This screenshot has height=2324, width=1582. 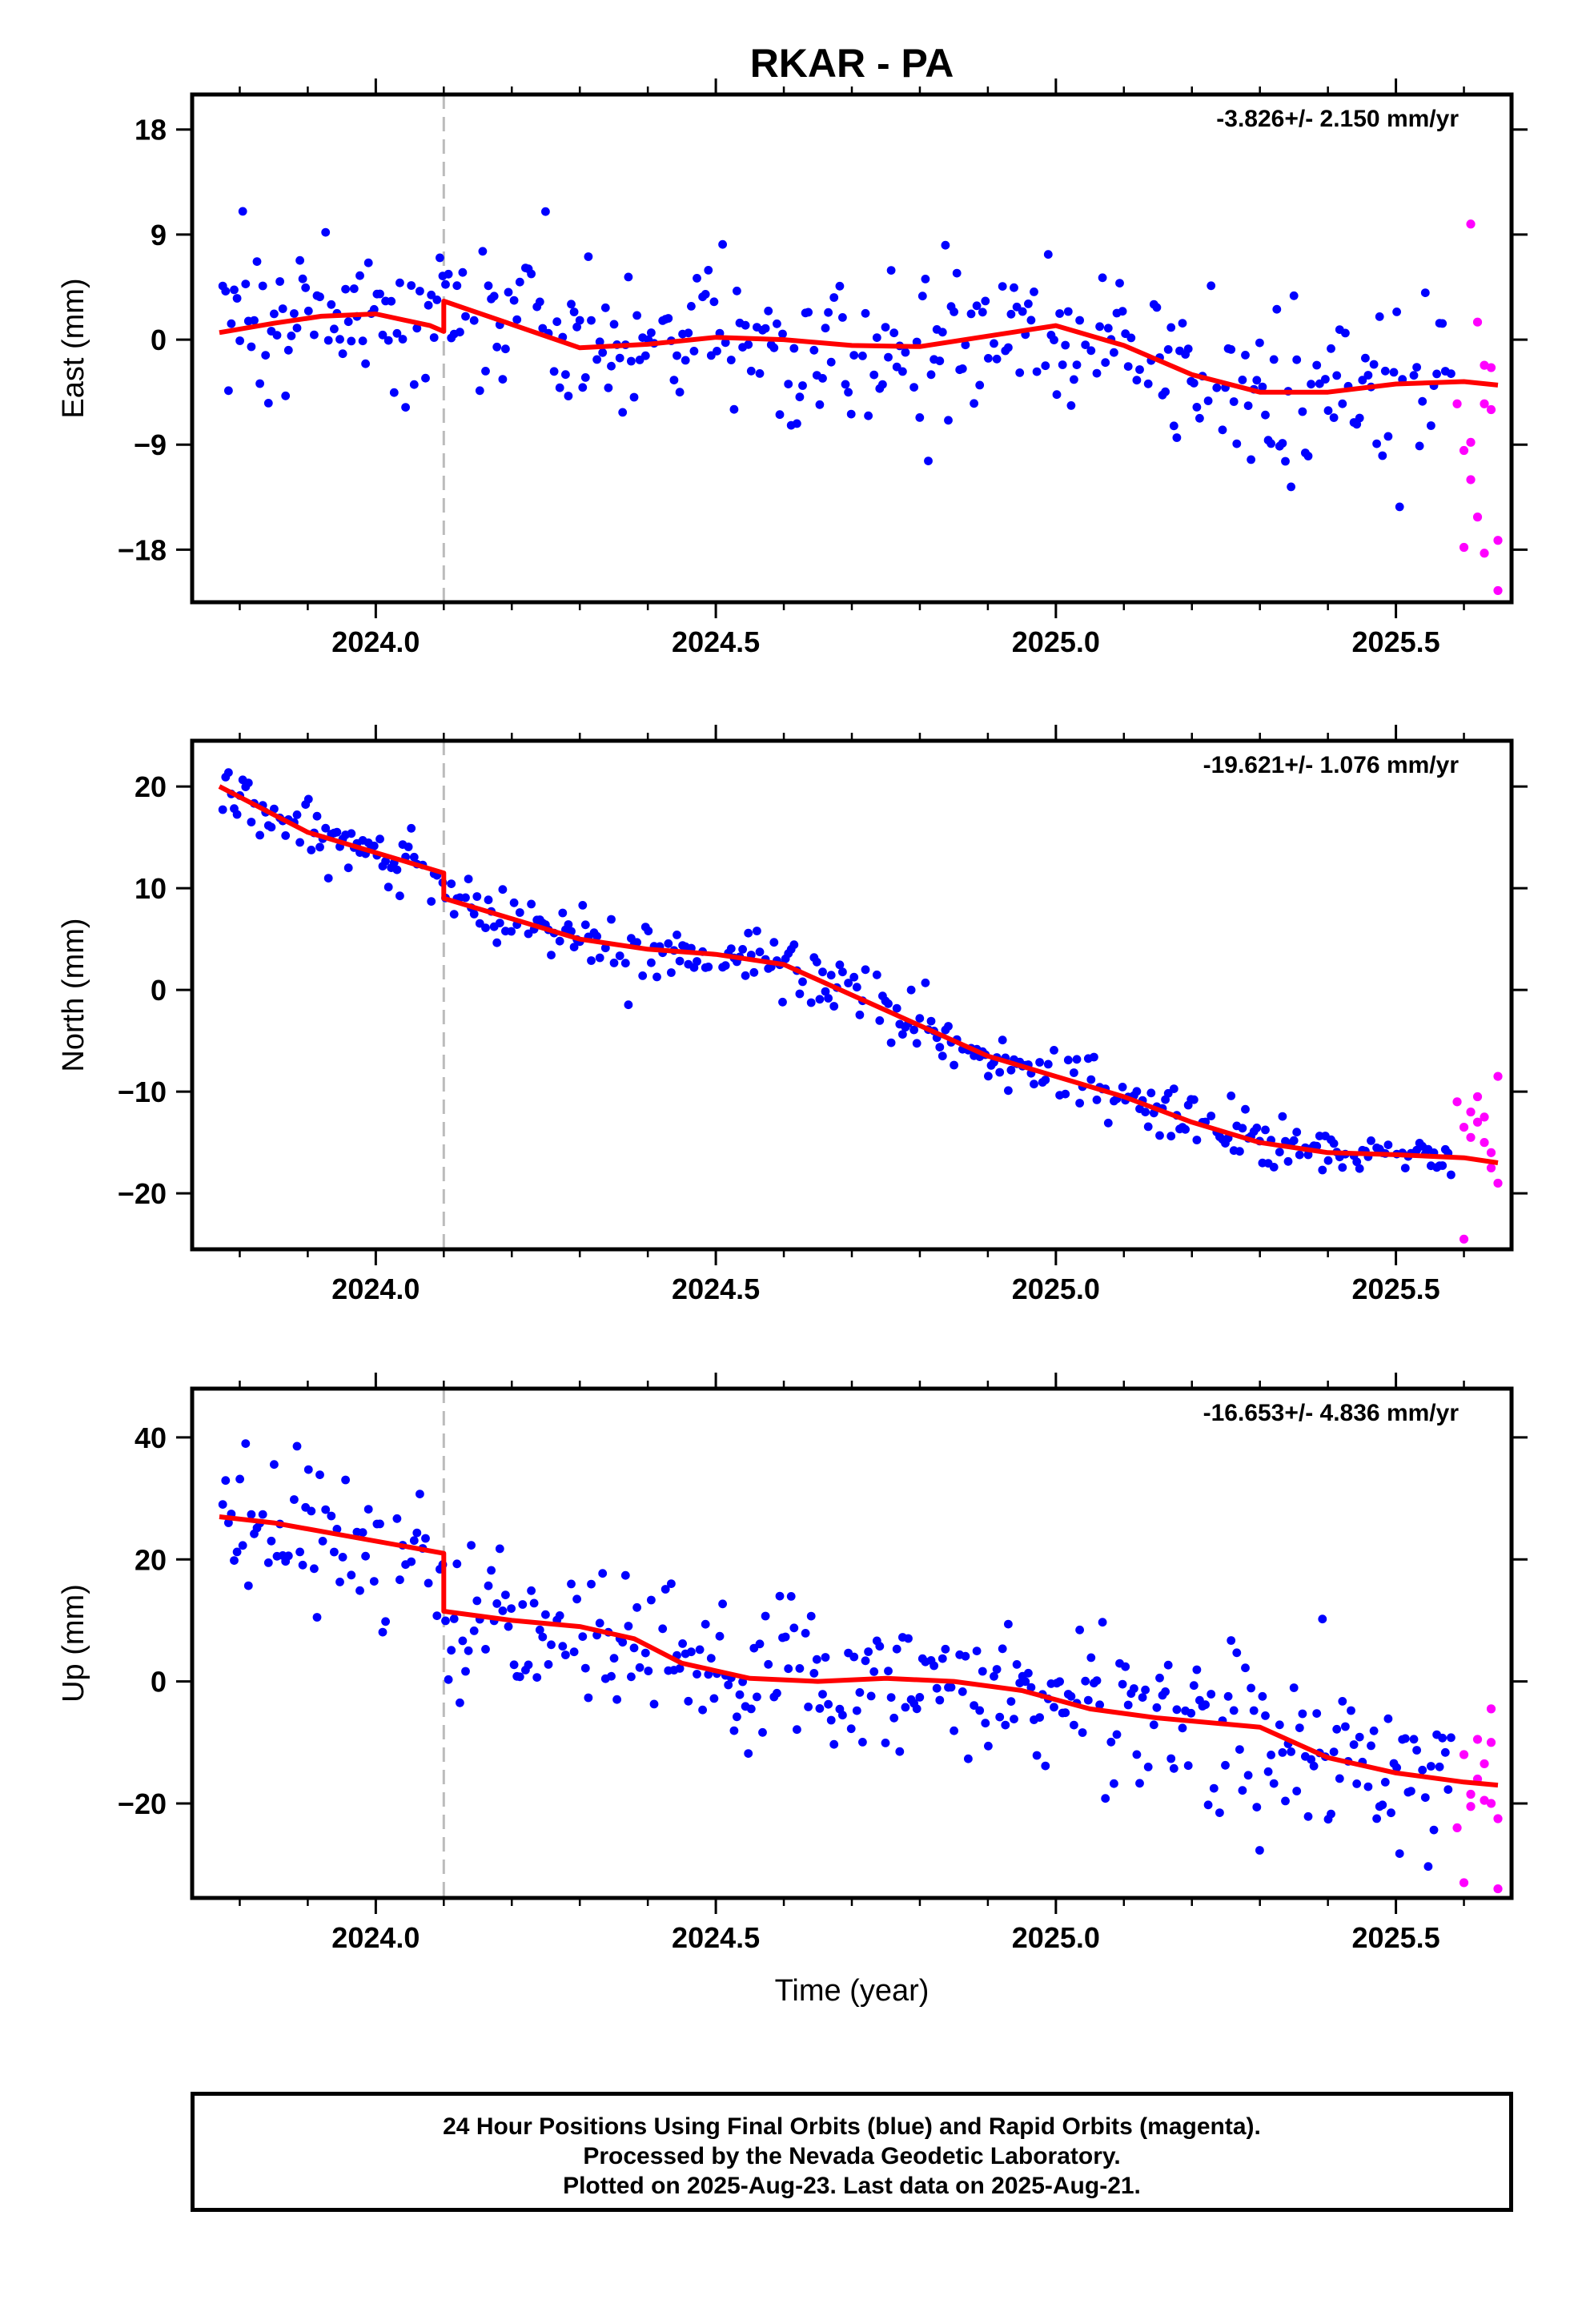 I want to click on east-final-points, so click(x=837, y=359).